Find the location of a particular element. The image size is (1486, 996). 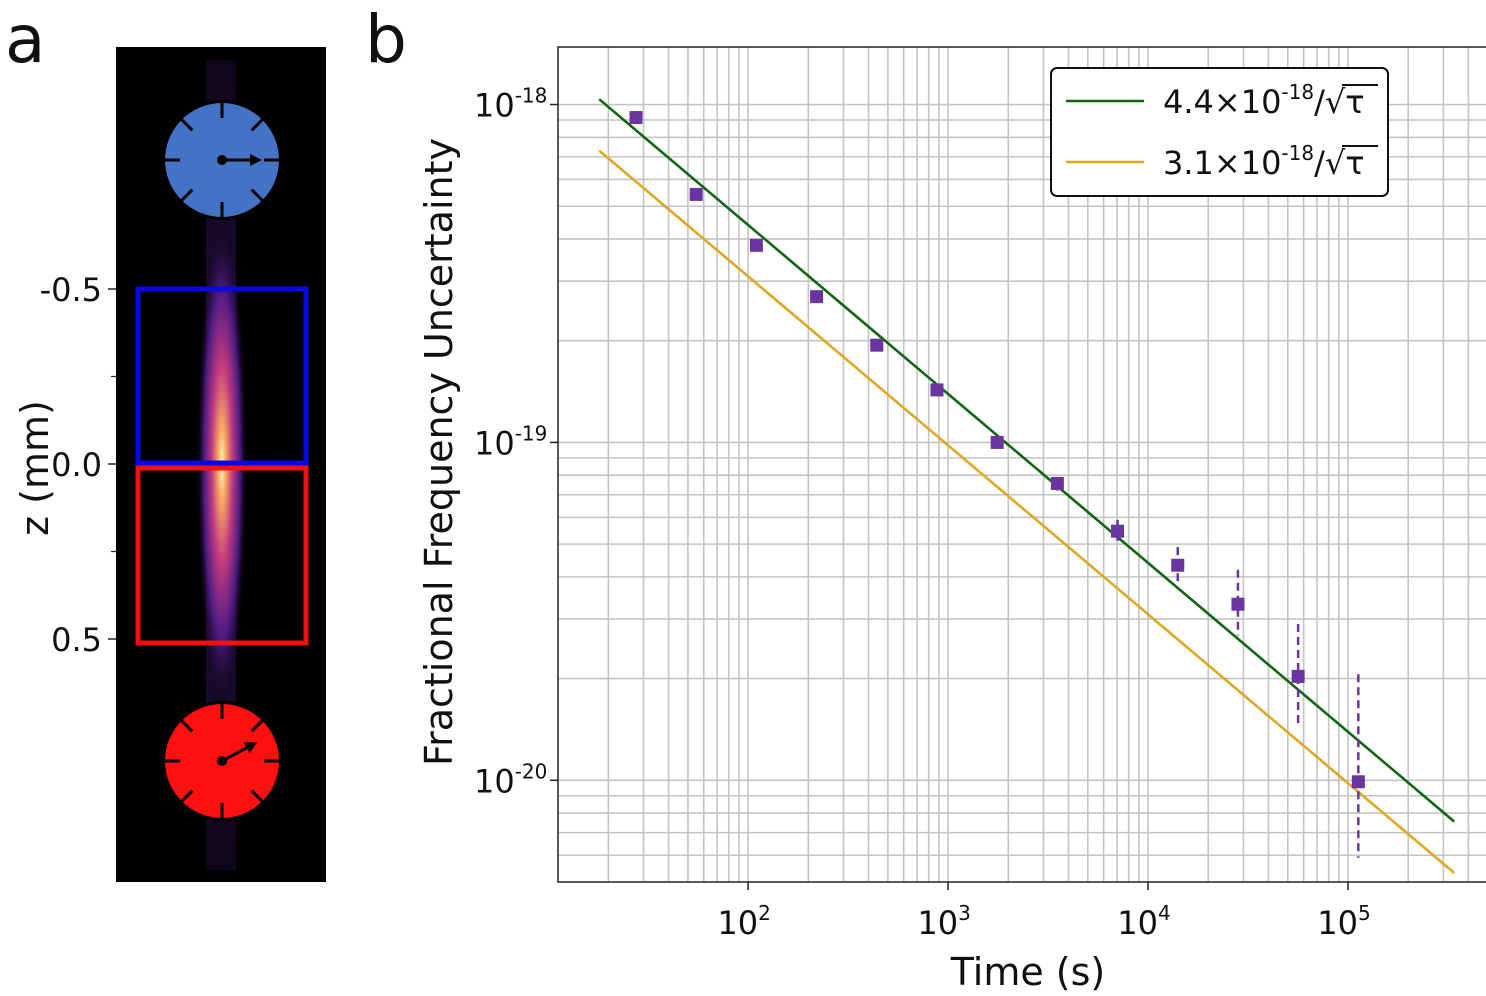

x-tick-label: 10² is located at coordinates (743, 921).